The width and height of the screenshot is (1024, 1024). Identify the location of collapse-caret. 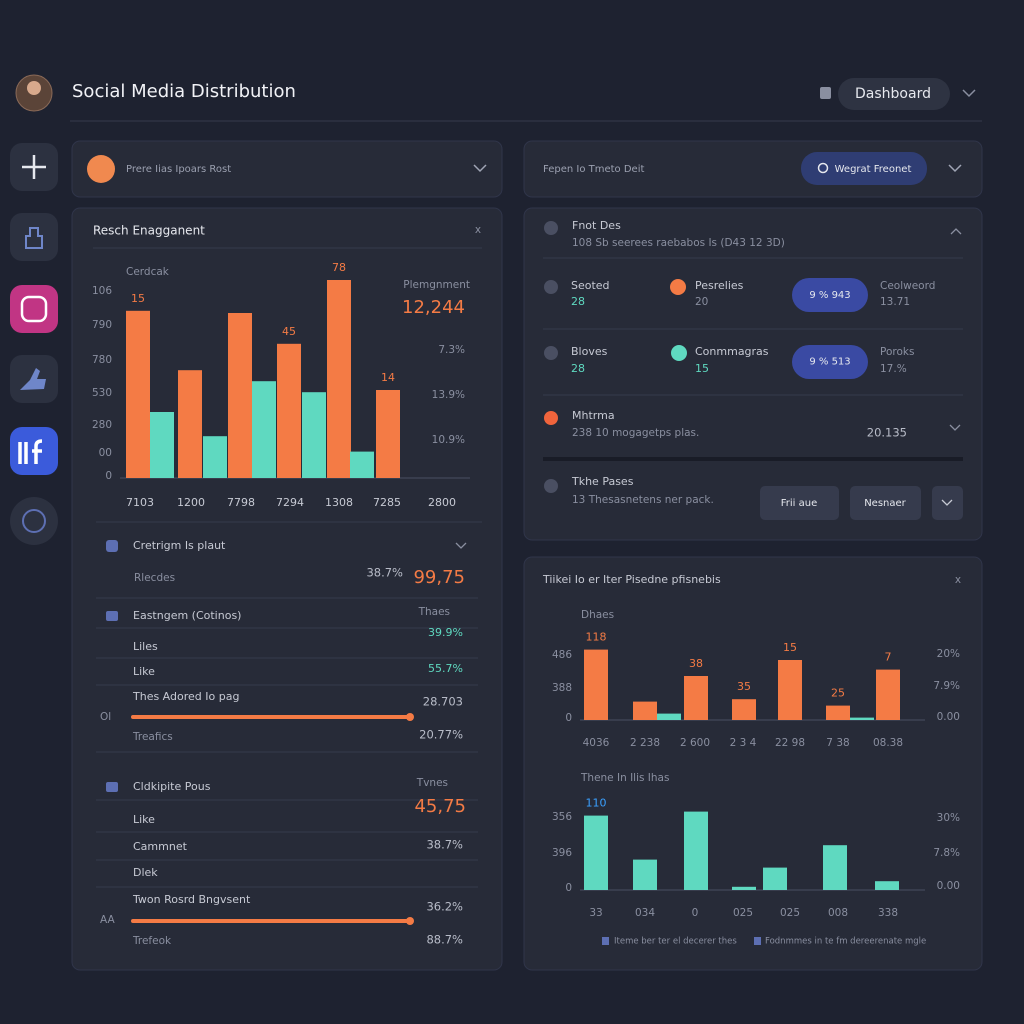
(956, 231).